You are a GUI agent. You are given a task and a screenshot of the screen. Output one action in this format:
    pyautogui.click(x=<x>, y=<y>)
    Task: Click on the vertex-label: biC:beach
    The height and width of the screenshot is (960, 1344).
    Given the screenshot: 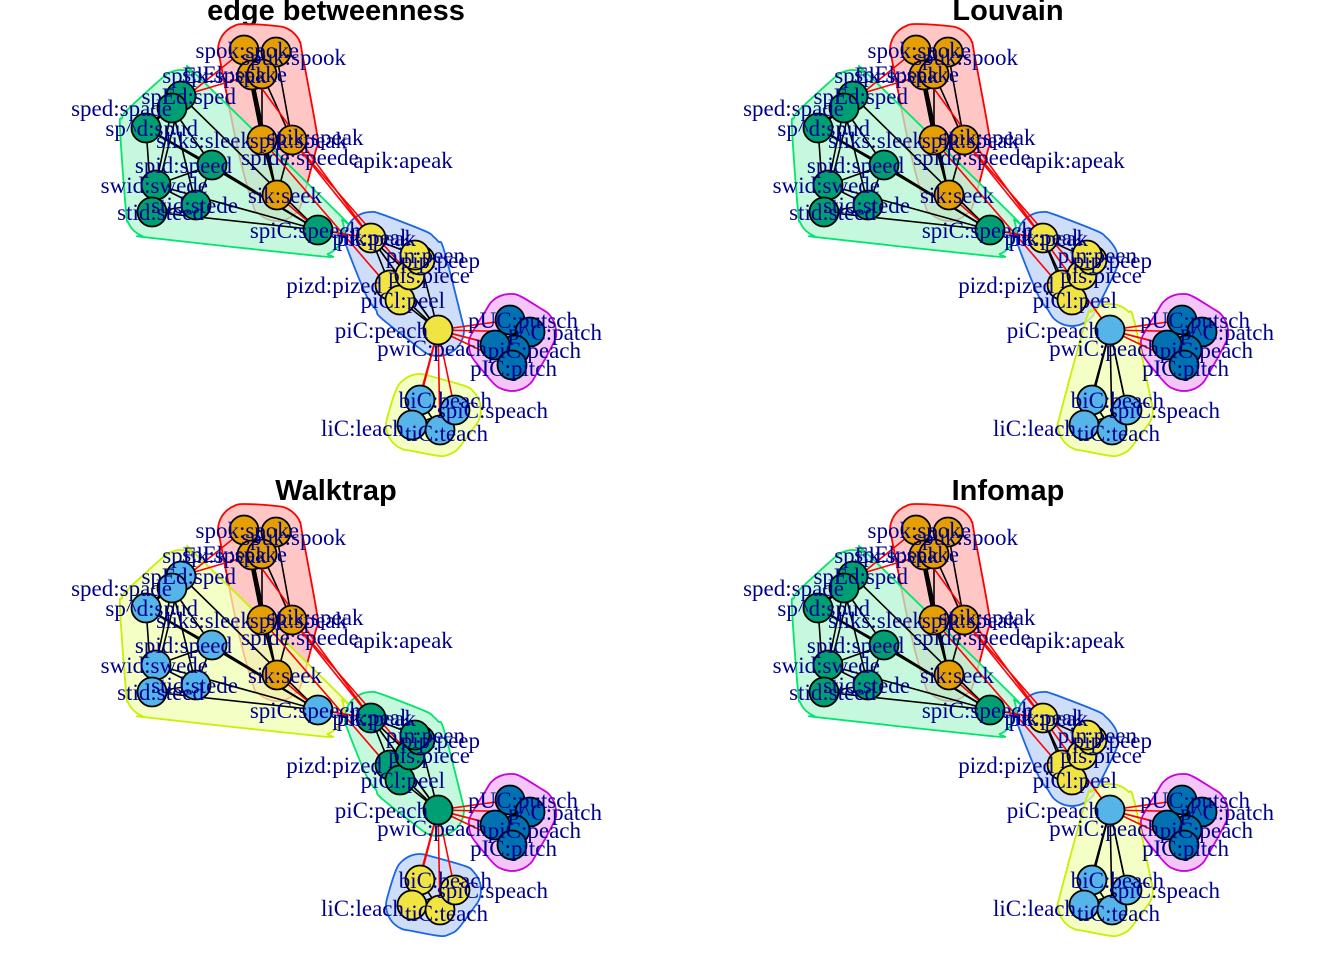 What is the action you would take?
    pyautogui.click(x=1118, y=880)
    